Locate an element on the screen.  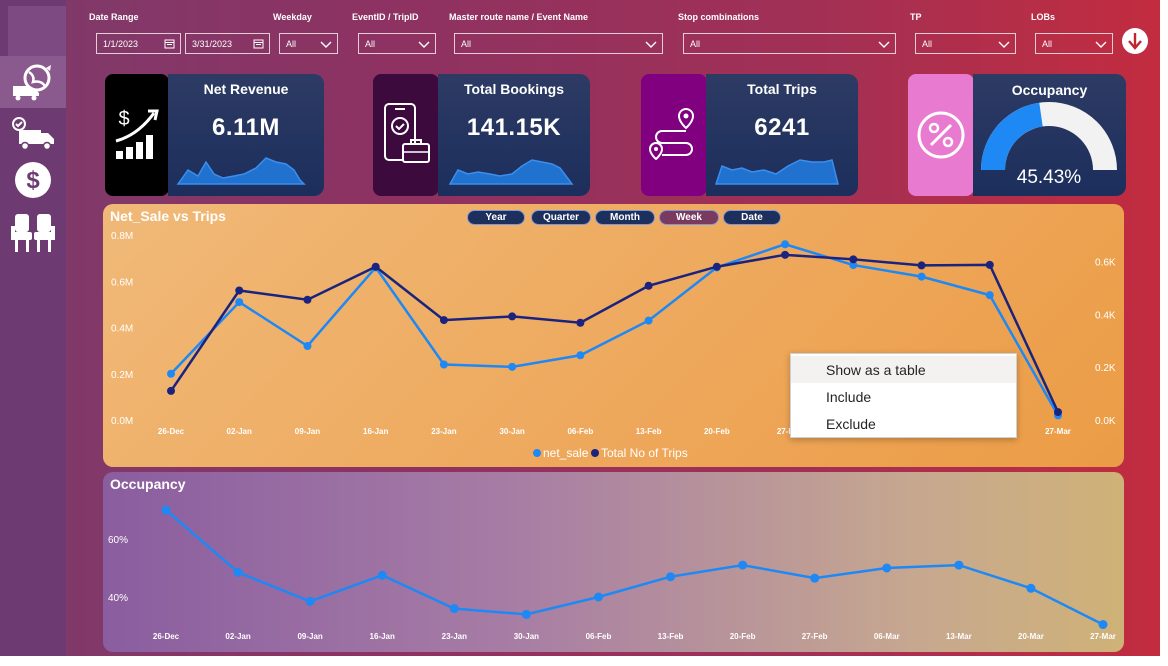
nav-item-seats is located at coordinates (33, 234).